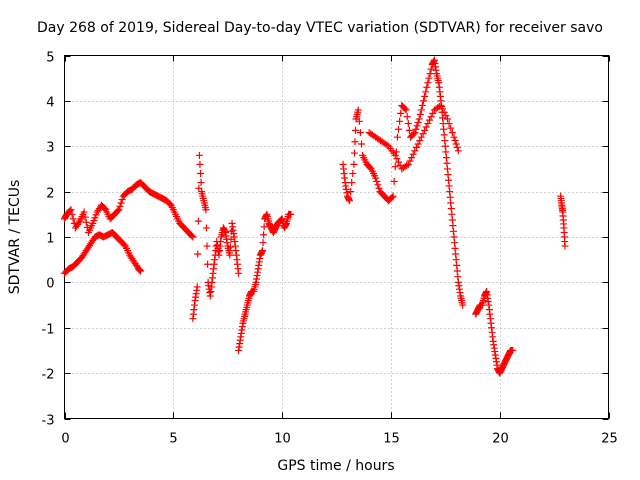  Describe the element at coordinates (335, 466) in the screenshot. I see `x-axis-label: GPS time / hours` at that location.